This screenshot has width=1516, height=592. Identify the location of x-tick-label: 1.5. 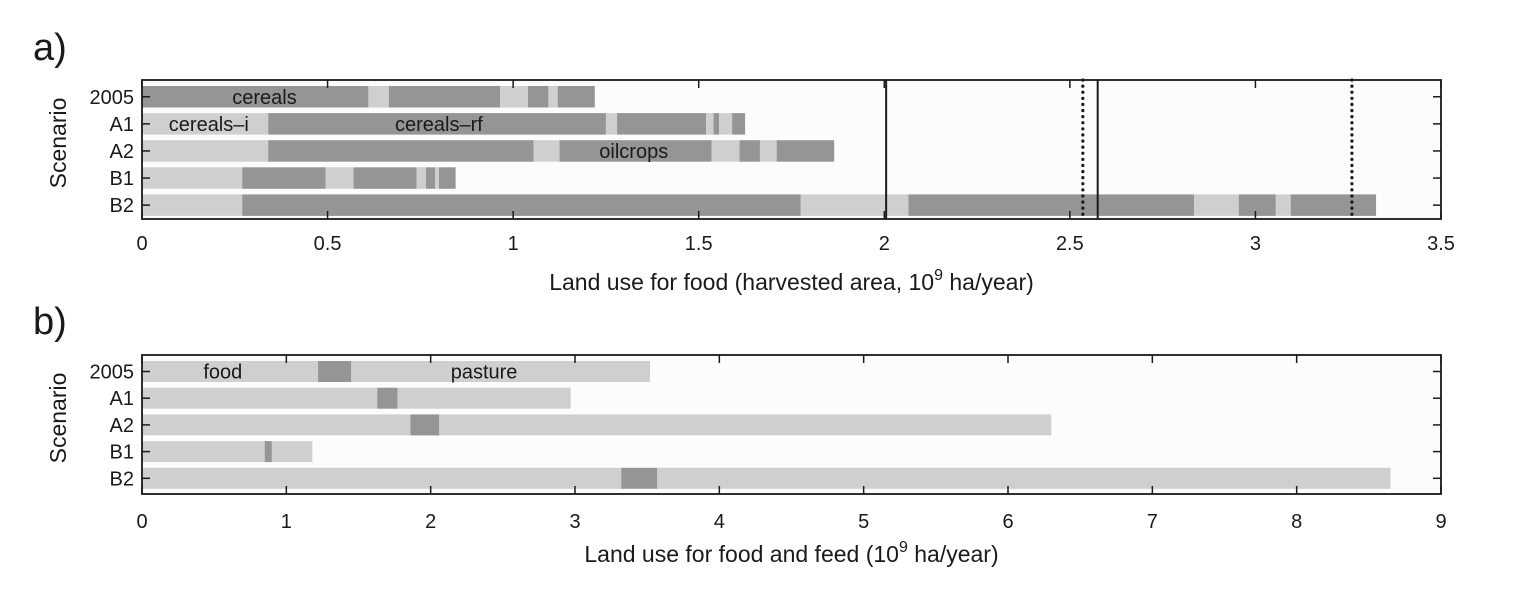
(699, 244).